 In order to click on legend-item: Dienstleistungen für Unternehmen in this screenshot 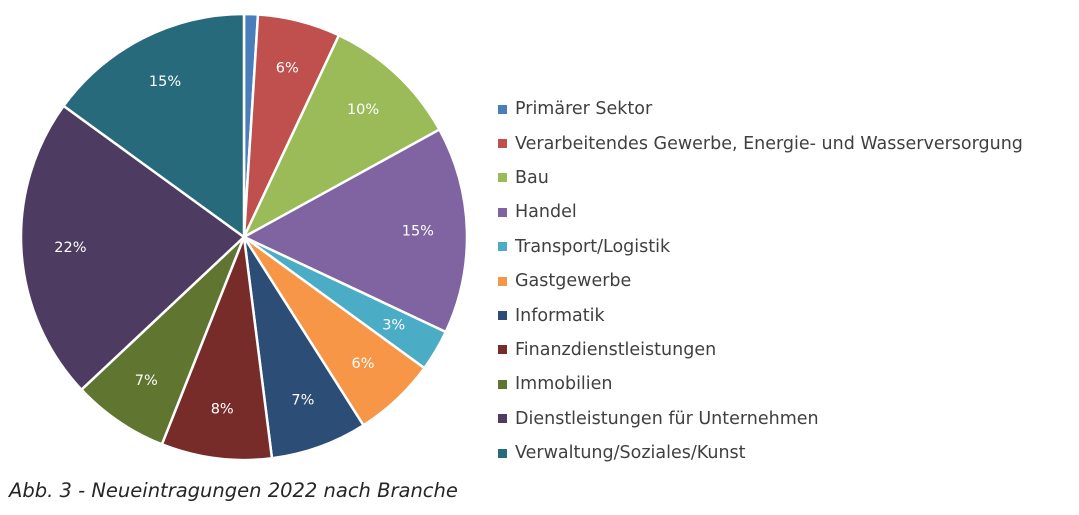, I will do `click(760, 419)`.